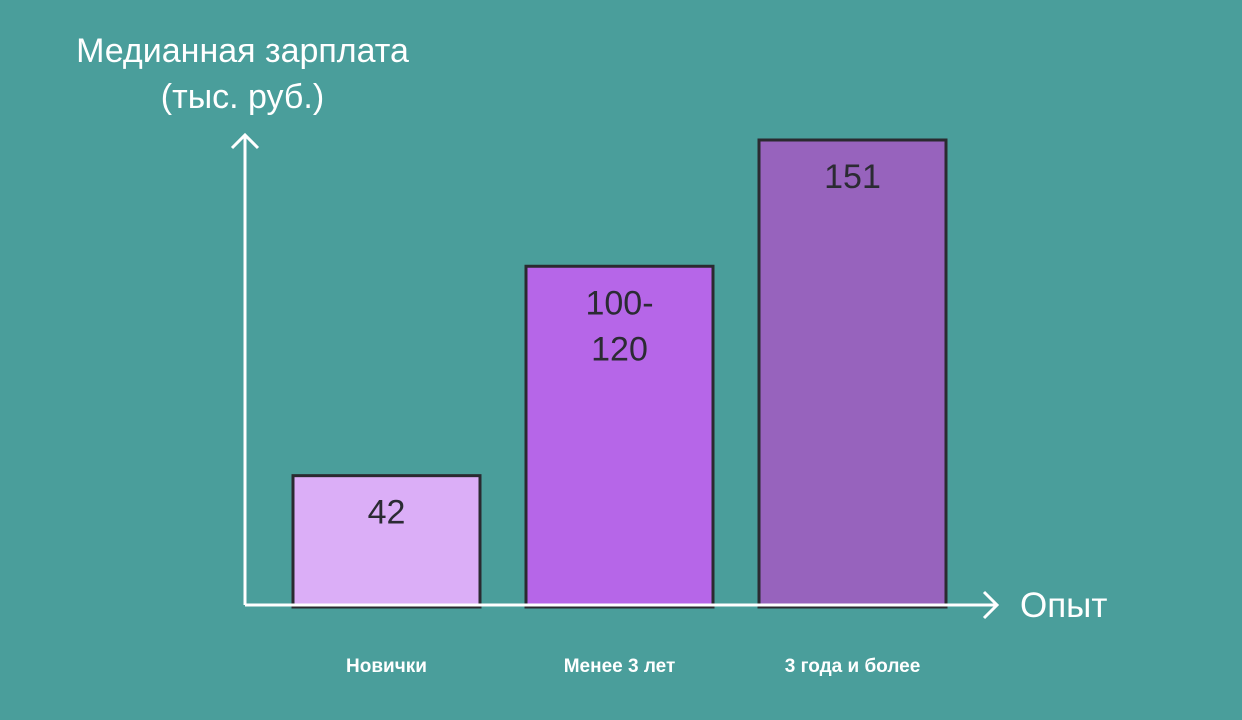 The image size is (1242, 720). What do you see at coordinates (386, 666) in the screenshot?
I see `x-tick-label: Новички` at bounding box center [386, 666].